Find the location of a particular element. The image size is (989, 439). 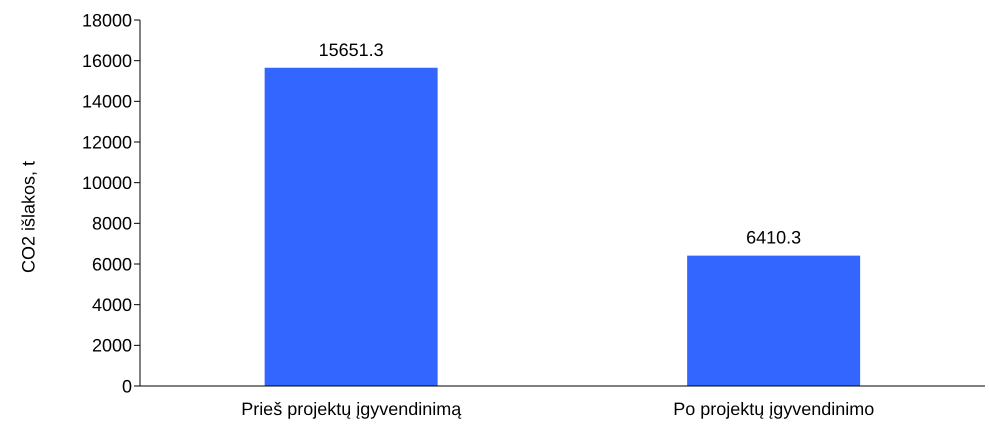

y-tick-label: 14000 is located at coordinates (107, 102).